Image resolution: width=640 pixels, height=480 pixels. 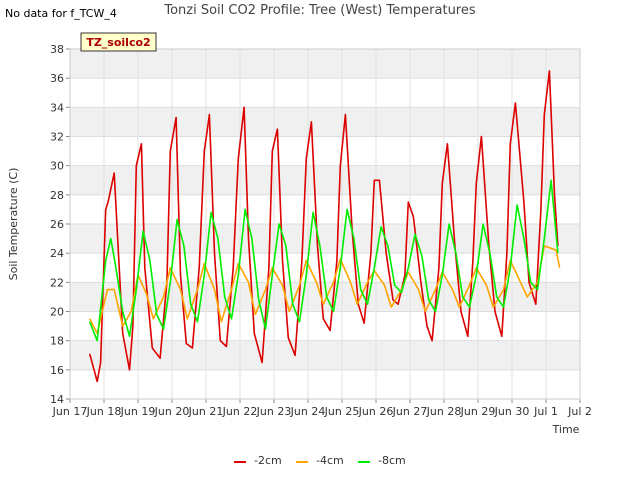 What do you see at coordinates (545, 411) in the screenshot?
I see `x-tick-label: Jul 1` at bounding box center [545, 411].